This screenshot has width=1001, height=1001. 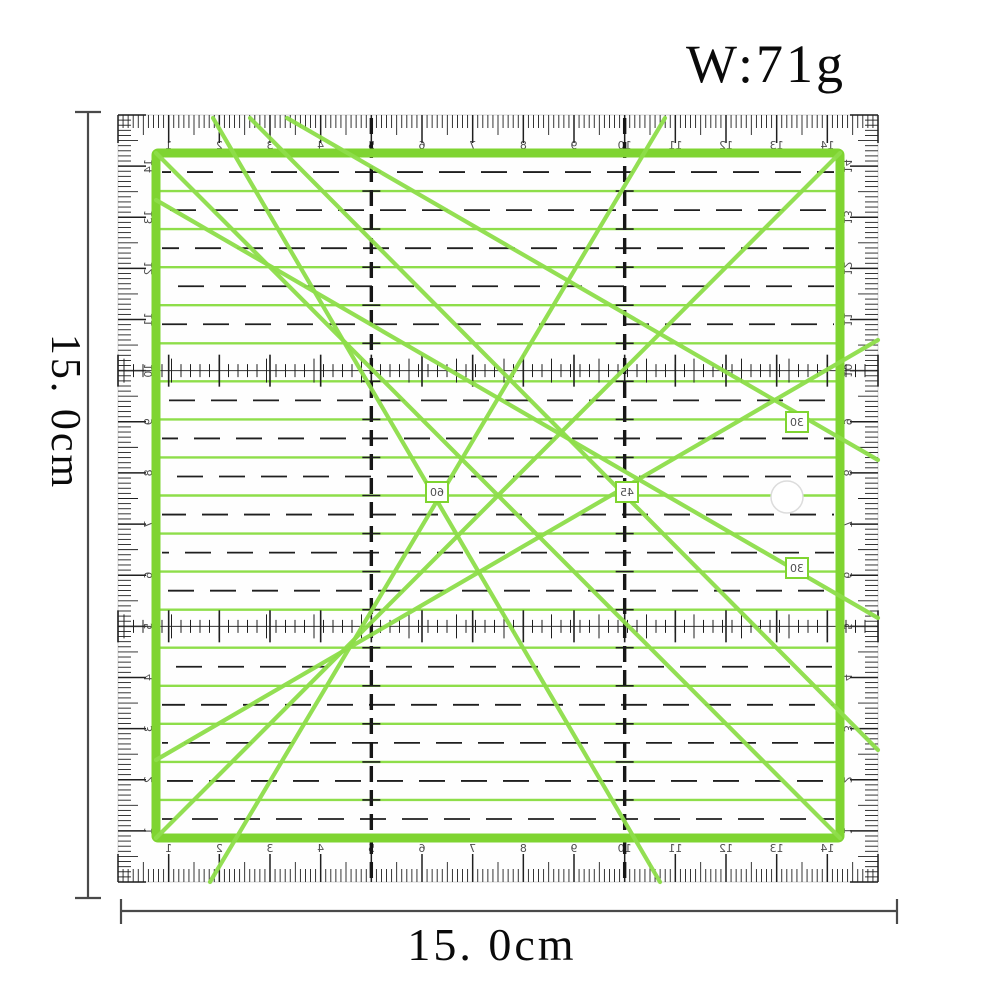 I want to click on scale-number: 13, so click(x=777, y=848).